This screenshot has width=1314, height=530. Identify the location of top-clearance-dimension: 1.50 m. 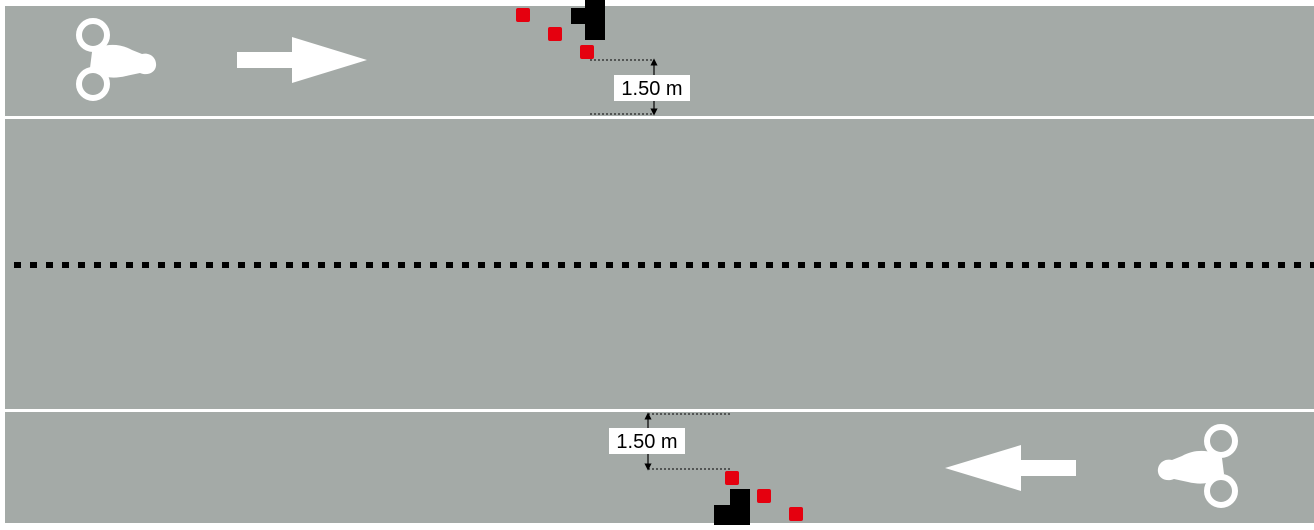
(640, 87).